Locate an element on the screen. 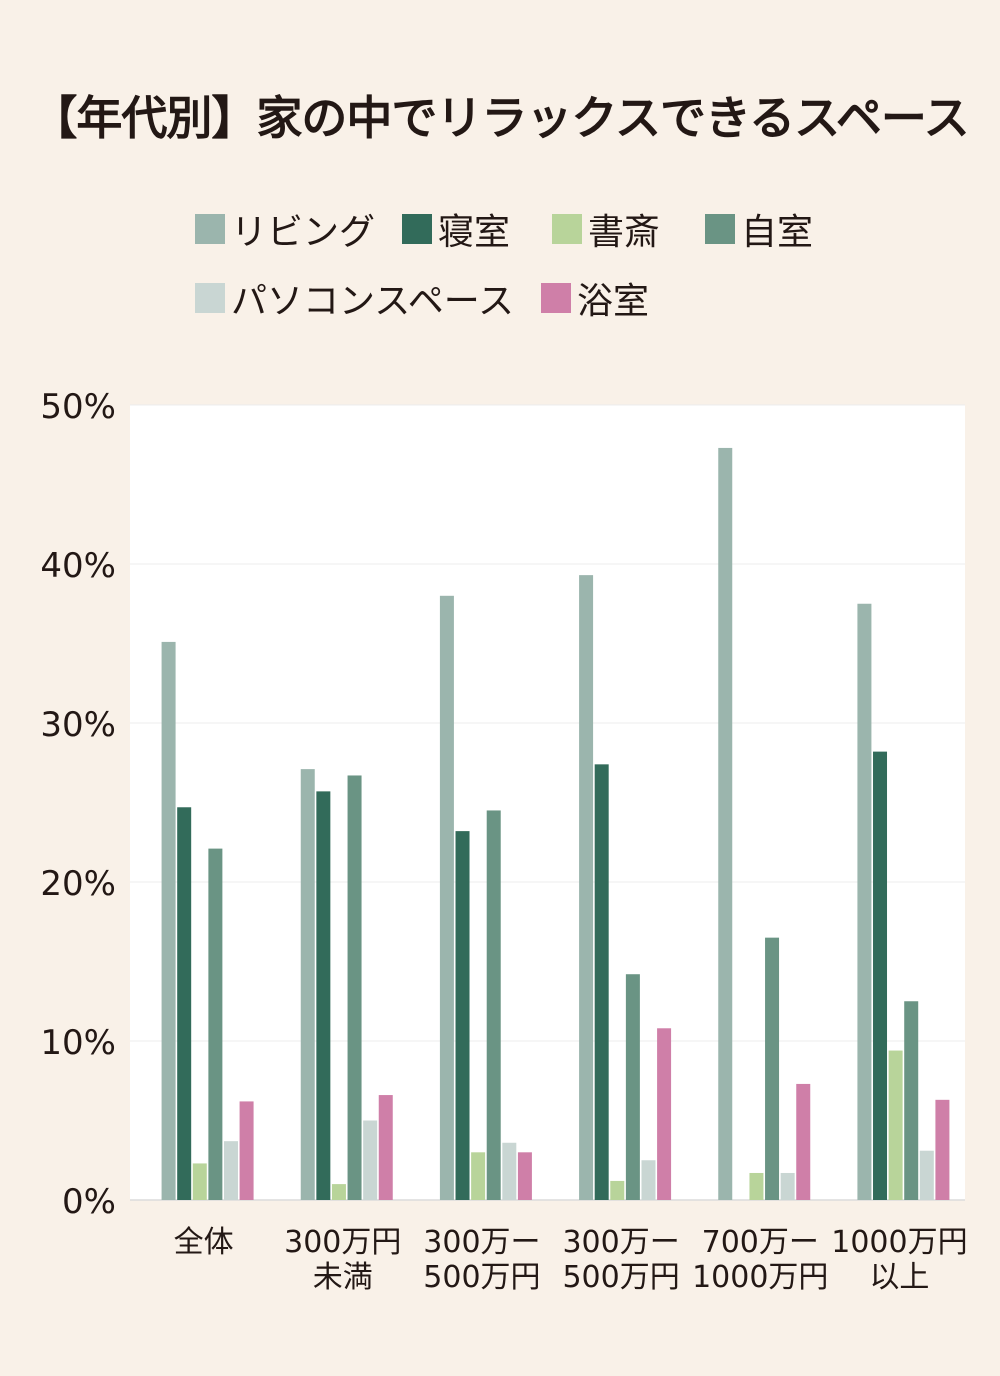  chart-title: 【年代別】家の中でリラックスできるスペース is located at coordinates (500, 118).